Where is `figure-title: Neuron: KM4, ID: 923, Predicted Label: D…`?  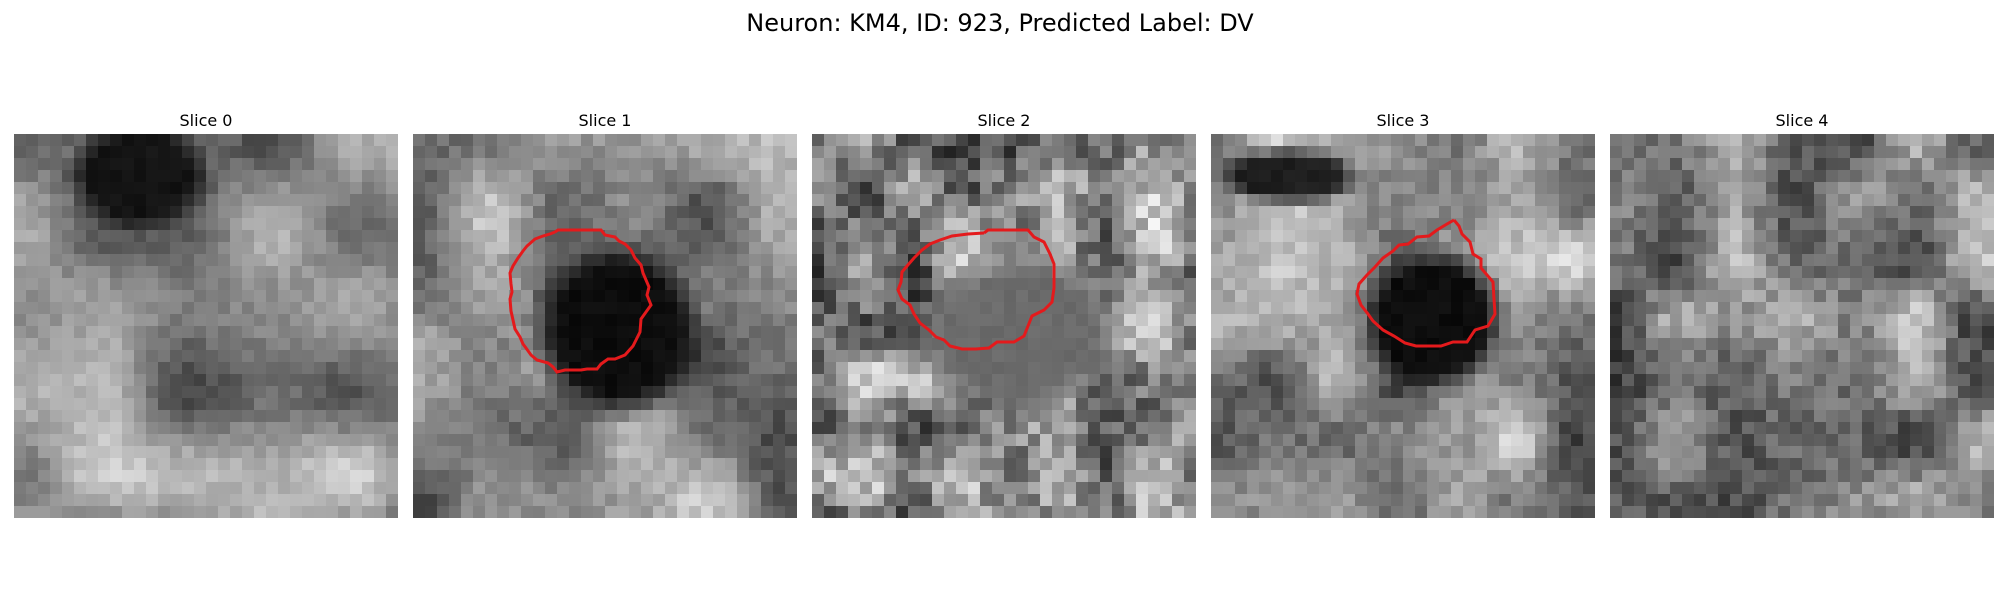
figure-title: Neuron: KM4, ID: 923, Predicted Label: D… is located at coordinates (1000, 23).